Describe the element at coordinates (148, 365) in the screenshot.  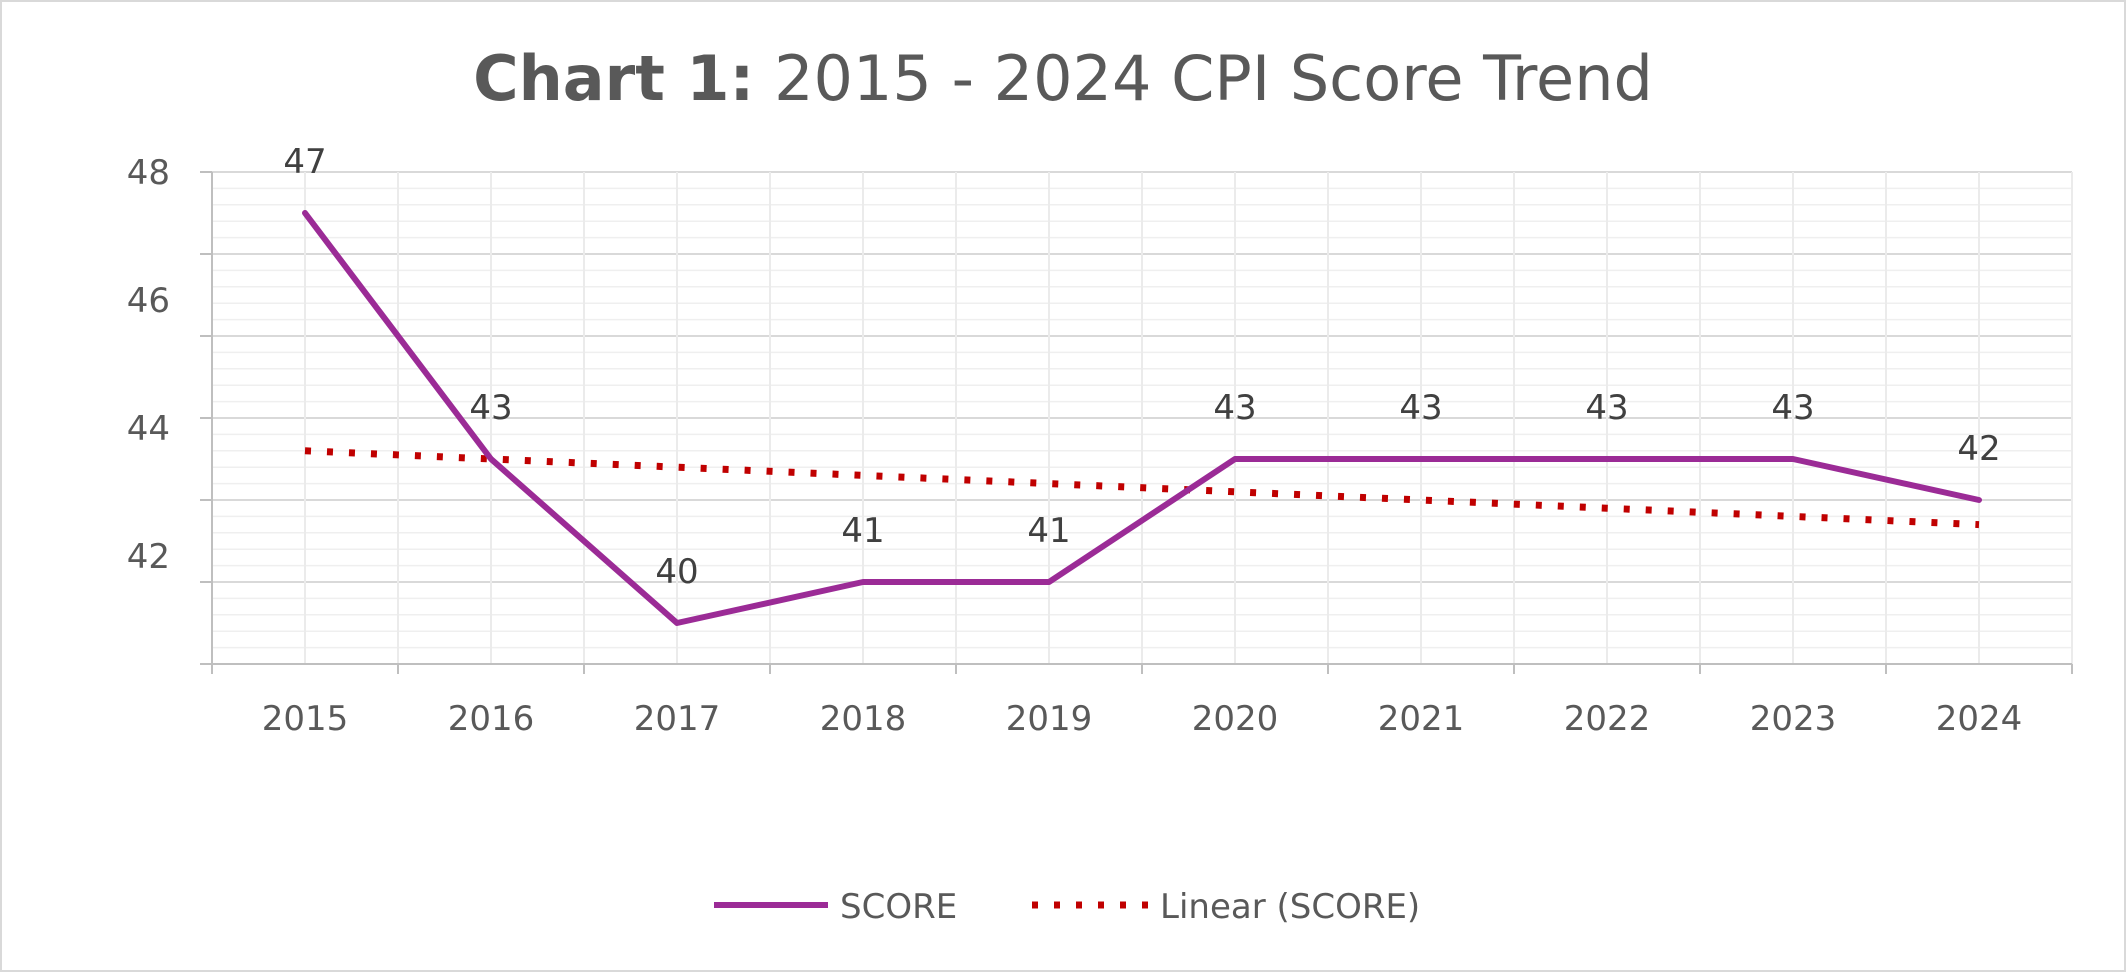
I see `y-tick-labels: 48 46 44 42` at that location.